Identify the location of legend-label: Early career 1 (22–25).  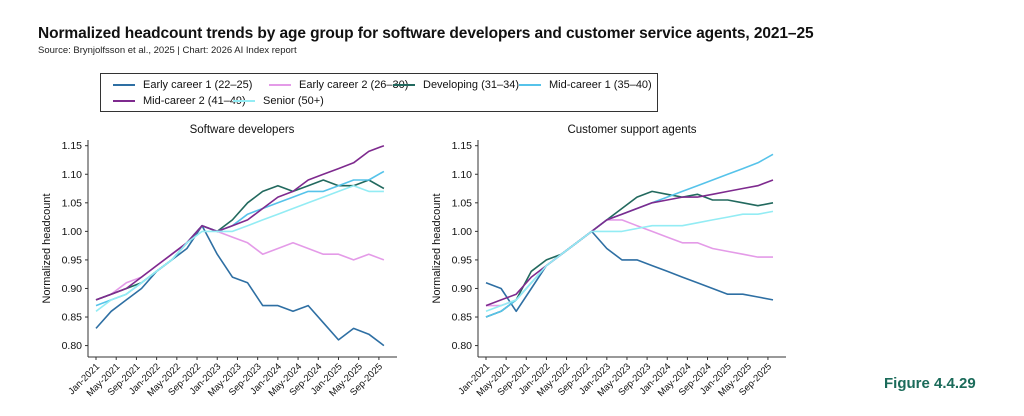
(198, 85).